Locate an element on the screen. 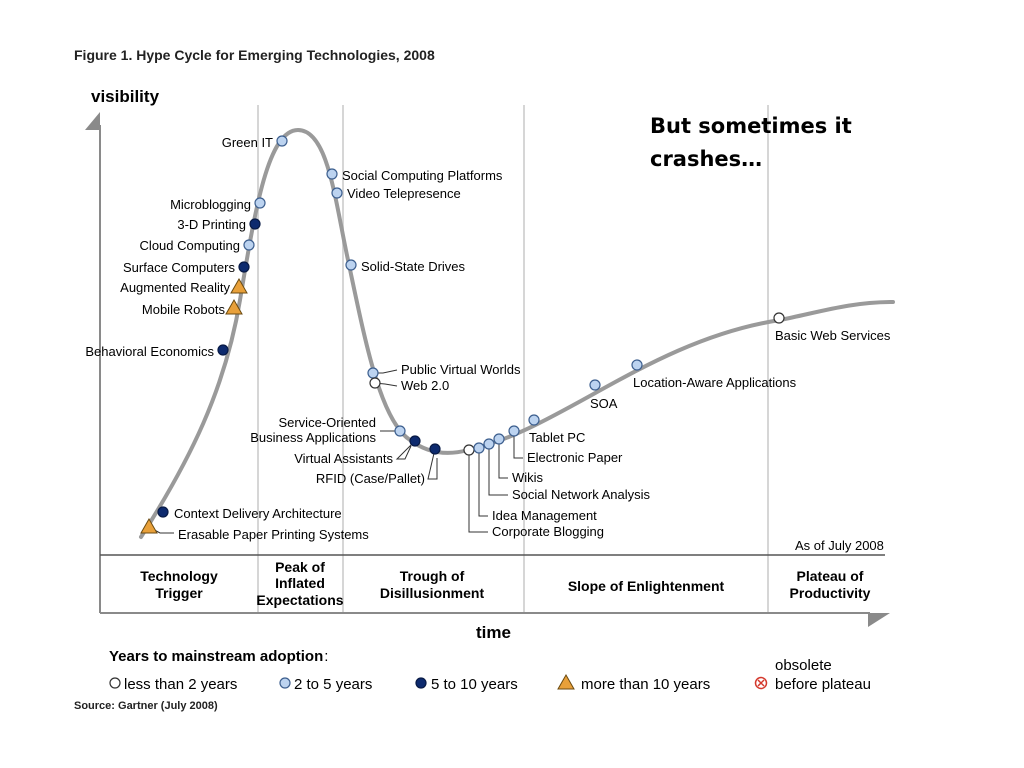 The width and height of the screenshot is (1024, 768). label-surface-computers: Surface Computers is located at coordinates (179, 267).